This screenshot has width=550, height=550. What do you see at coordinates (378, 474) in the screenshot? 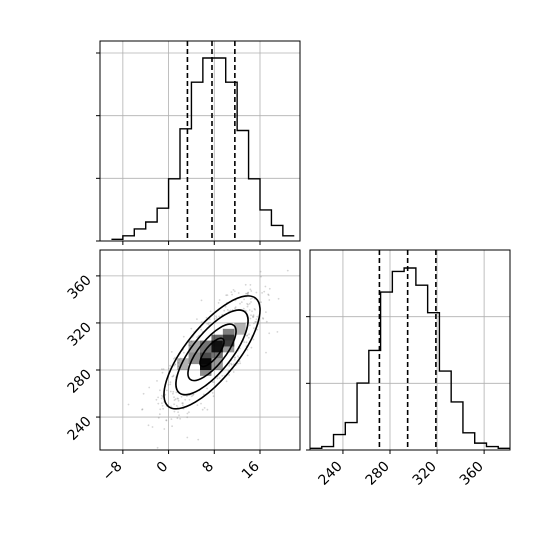
I see `x-tick-label: 280` at bounding box center [378, 474].